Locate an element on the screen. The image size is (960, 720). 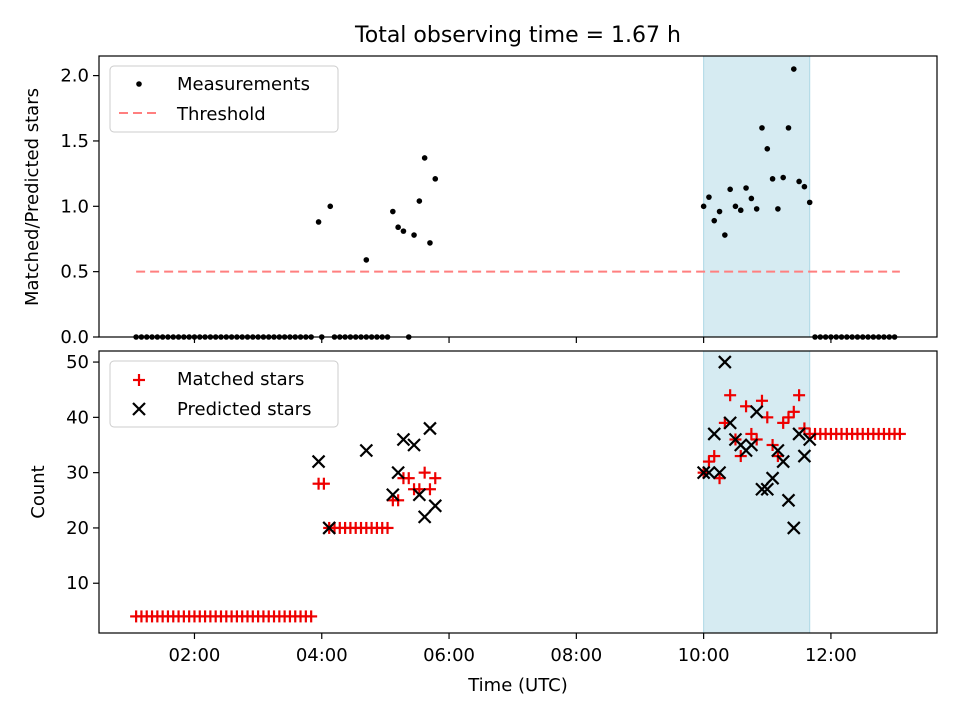
legend-measurements-marker is located at coordinates (139, 84).